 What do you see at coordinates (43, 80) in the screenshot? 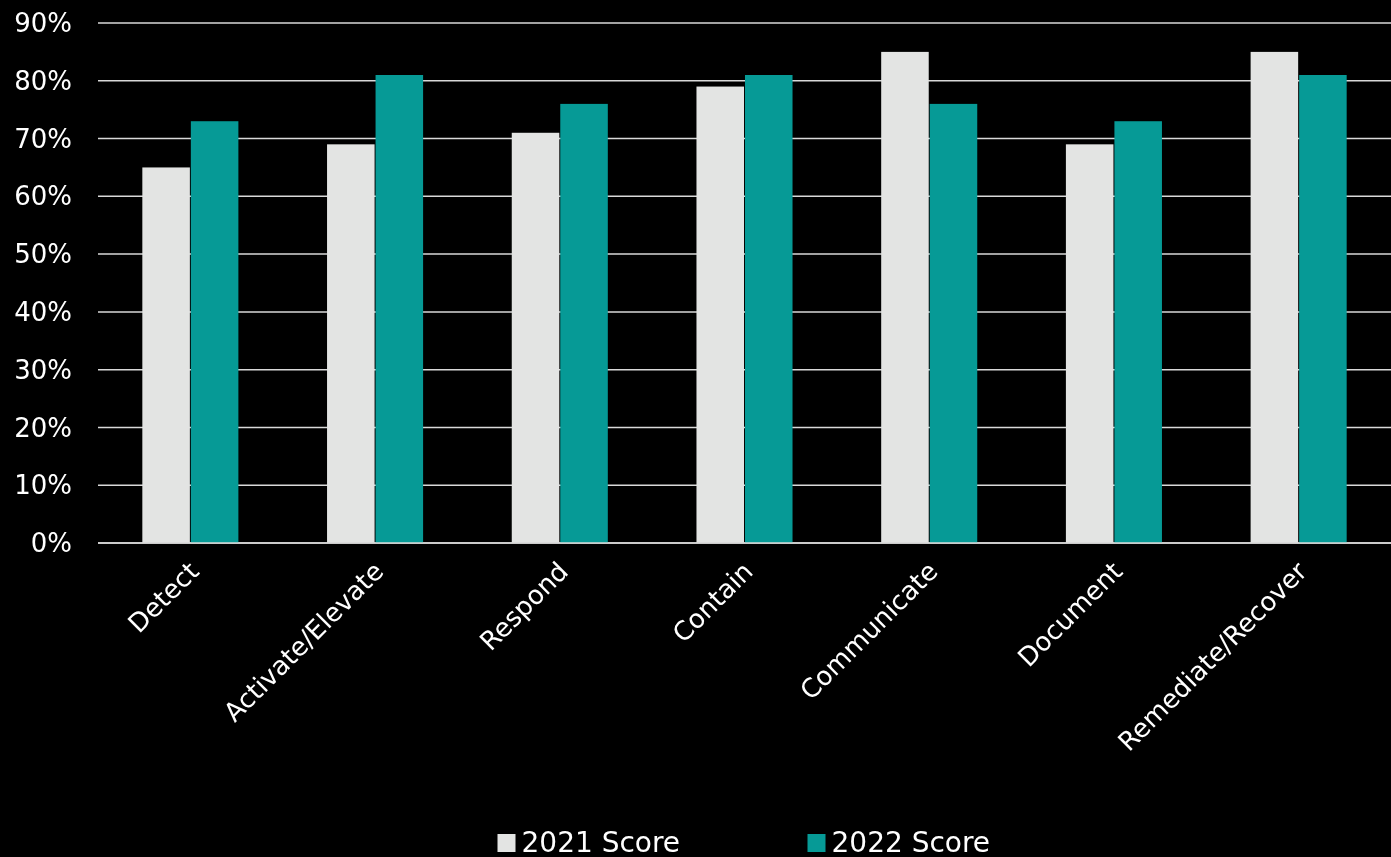
I see `y-tick-label: 80%` at bounding box center [43, 80].